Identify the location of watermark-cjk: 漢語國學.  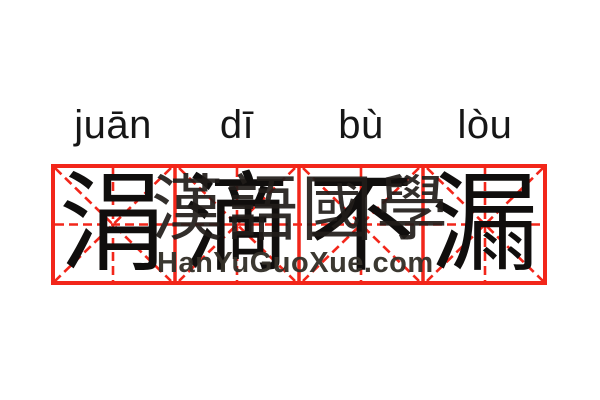
(301, 209).